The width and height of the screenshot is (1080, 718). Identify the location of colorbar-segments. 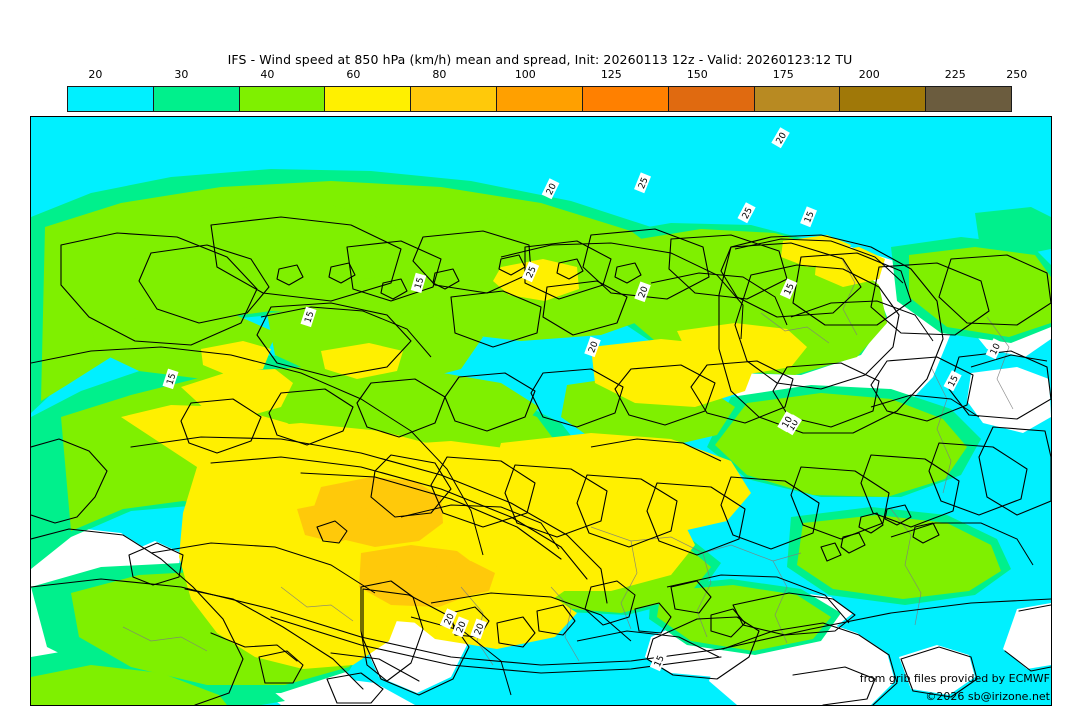
(539, 99).